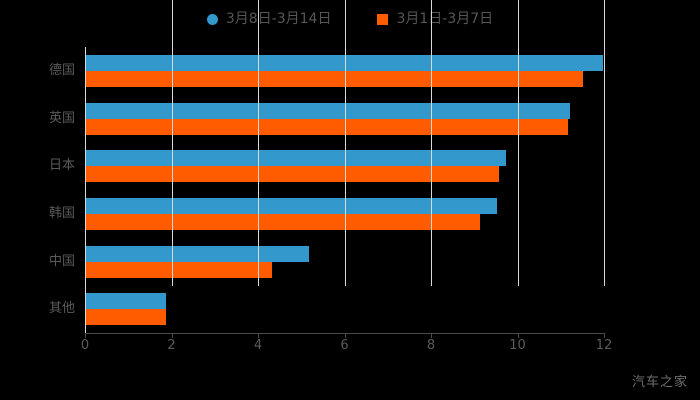 This screenshot has height=400, width=700. Describe the element at coordinates (61, 166) in the screenshot. I see `y-axis-category-label: 日本` at that location.